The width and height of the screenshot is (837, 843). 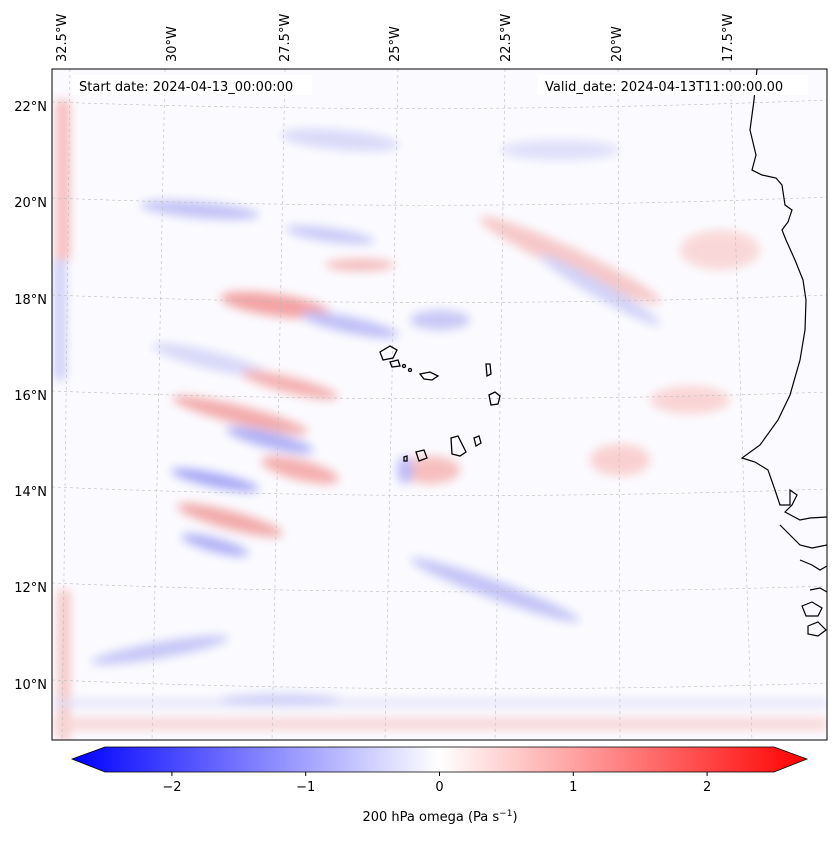 What do you see at coordinates (62, 38) in the screenshot?
I see `lon-label: 32.5°W` at bounding box center [62, 38].